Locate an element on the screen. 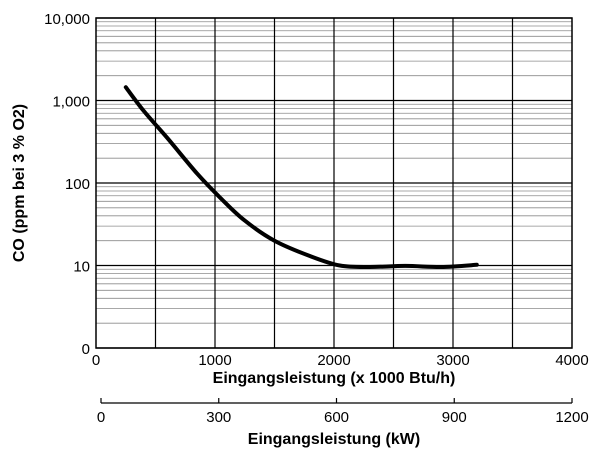 The width and height of the screenshot is (601, 455). y-tick-label: 1,000 is located at coordinates (71, 102).